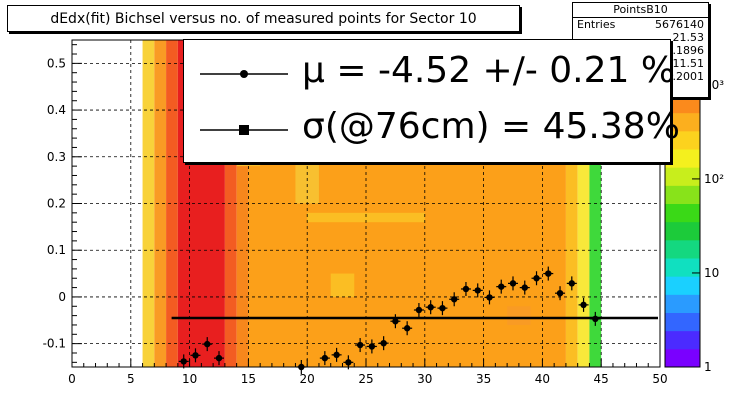 Image resolution: width=735 pixels, height=408 pixels. I want to click on y-tick-label: 0.4, so click(56, 110).